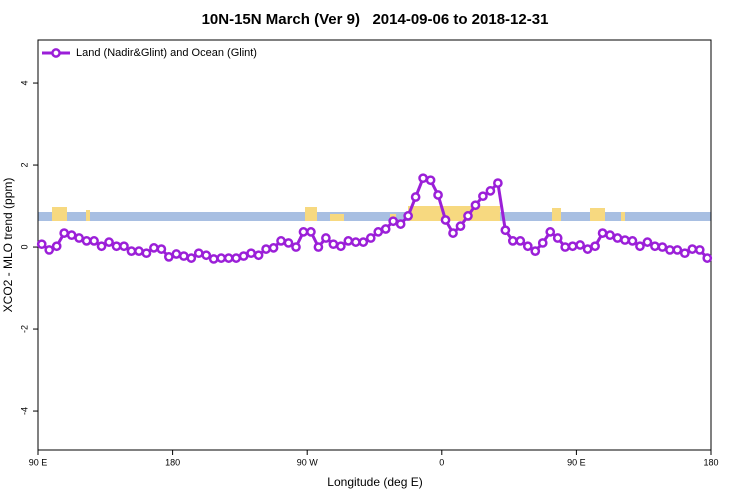 The width and height of the screenshot is (750, 500). Describe the element at coordinates (166, 53) in the screenshot. I see `legend-label: Land (Nadir&Glint) and Ocean (Glint)` at that location.